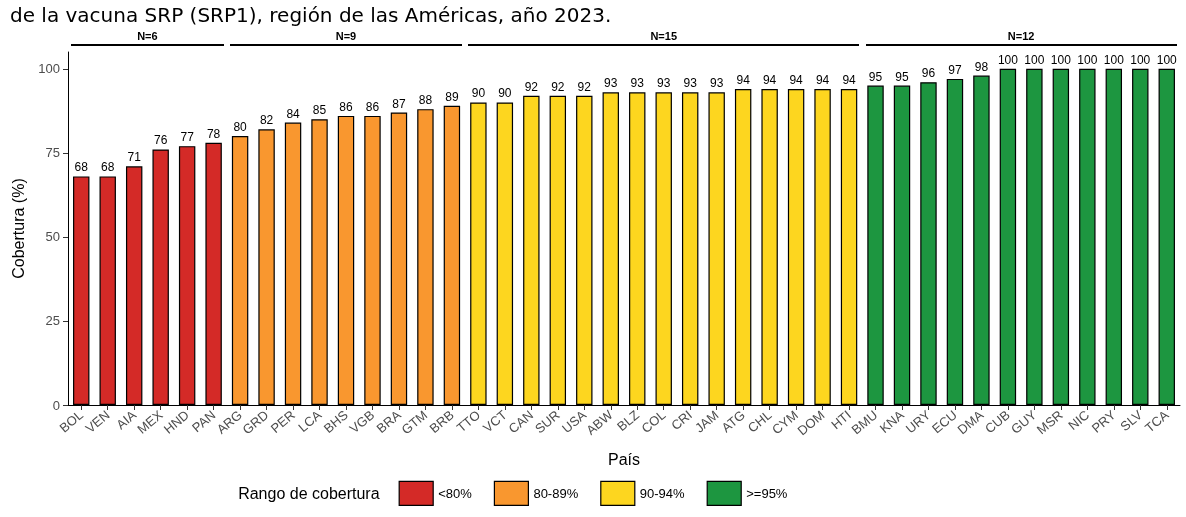  Describe the element at coordinates (1079, 420) in the screenshot. I see `x-tick-label: NIC` at that location.